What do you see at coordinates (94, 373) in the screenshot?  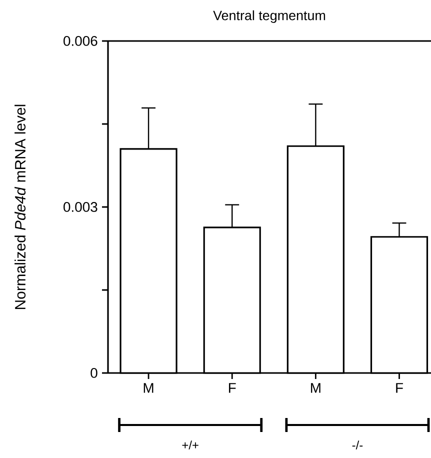 I see `y-tick-label: 0` at bounding box center [94, 373].